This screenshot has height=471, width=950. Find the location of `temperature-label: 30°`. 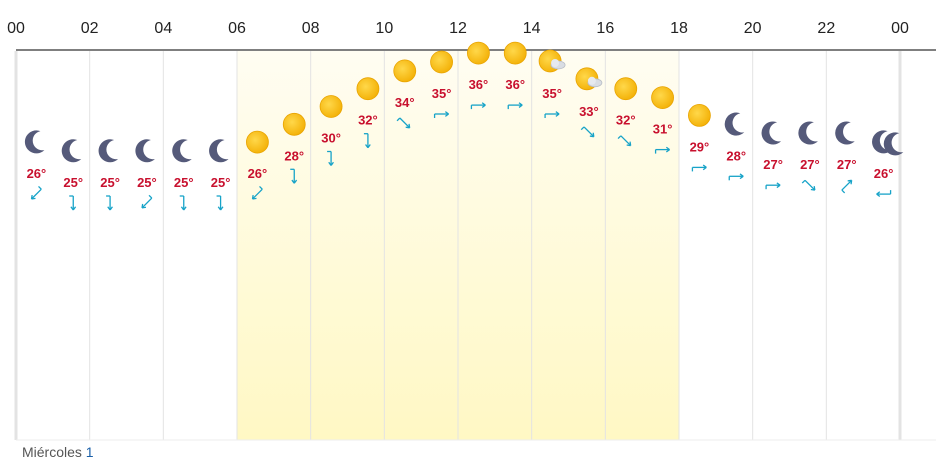

temperature-label: 30° is located at coordinates (331, 138).